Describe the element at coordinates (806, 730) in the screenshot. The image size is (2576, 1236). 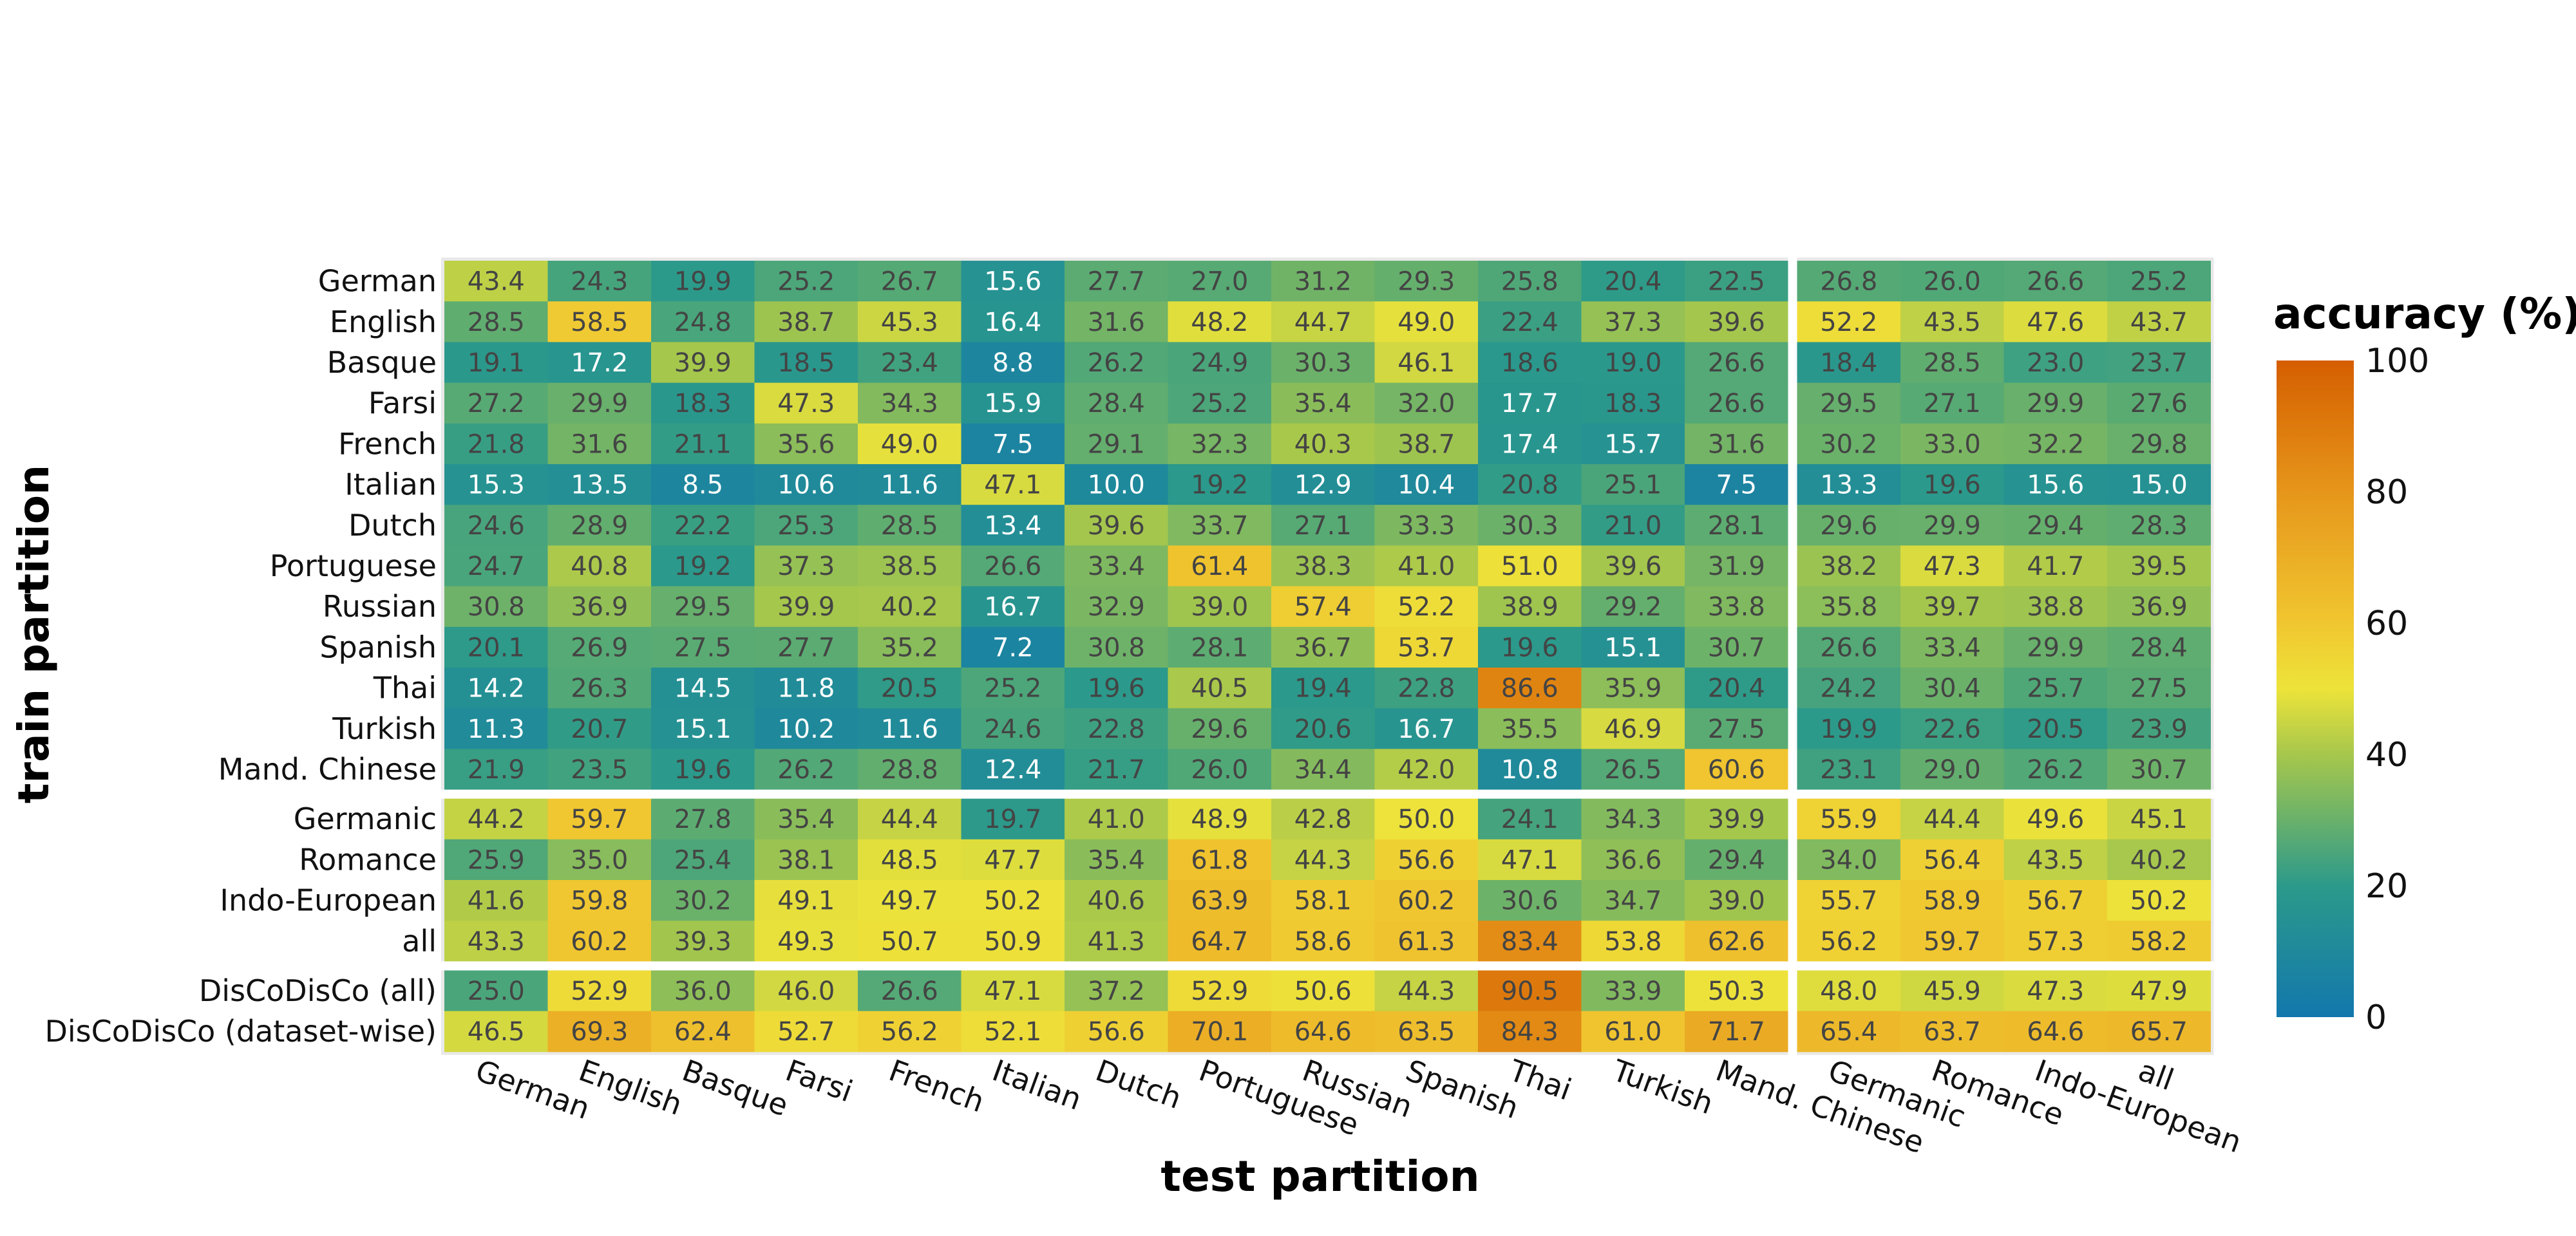
I see `cell-value-label: 10.2` at that location.